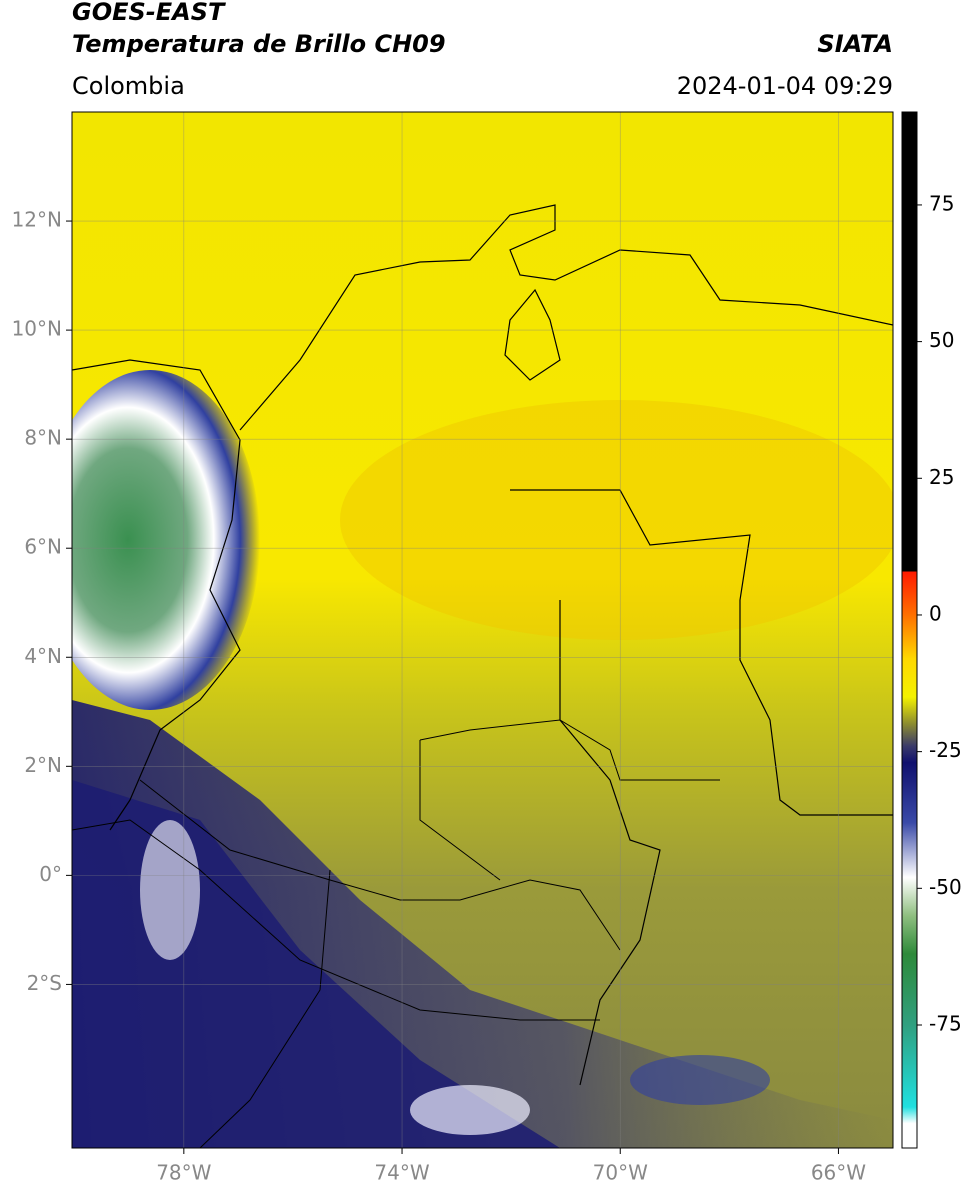 This screenshot has width=966, height=1194. What do you see at coordinates (838, 1173) in the screenshot?
I see `x-tick-label: 66°W` at bounding box center [838, 1173].